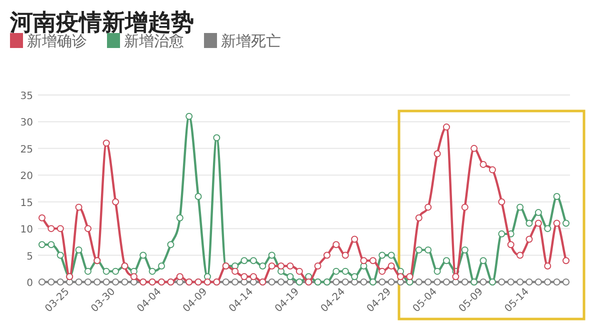 The image size is (594, 325). Describe the element at coordinates (26, 203) in the screenshot. I see `y-tick-label: 15` at that location.